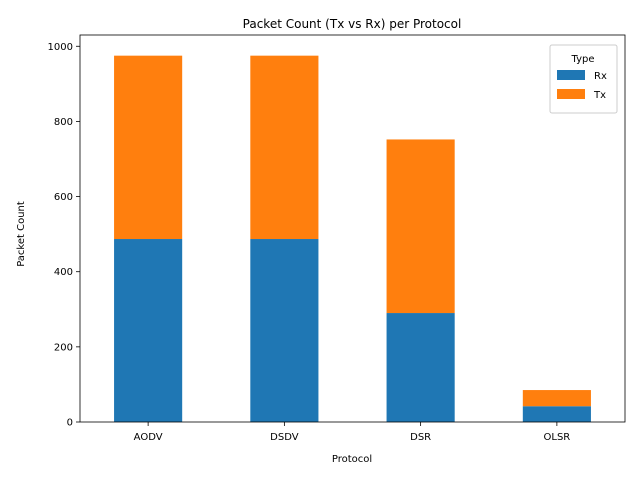 This screenshot has height=480, width=640. What do you see at coordinates (284, 330) in the screenshot?
I see `bar-rx-dsdv` at bounding box center [284, 330].